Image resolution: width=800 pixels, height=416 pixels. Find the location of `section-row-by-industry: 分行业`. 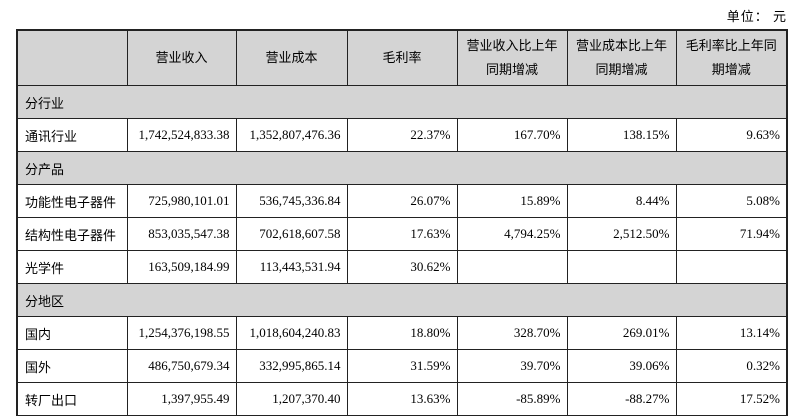

section-row-by-industry: 分行业 is located at coordinates (402, 102).